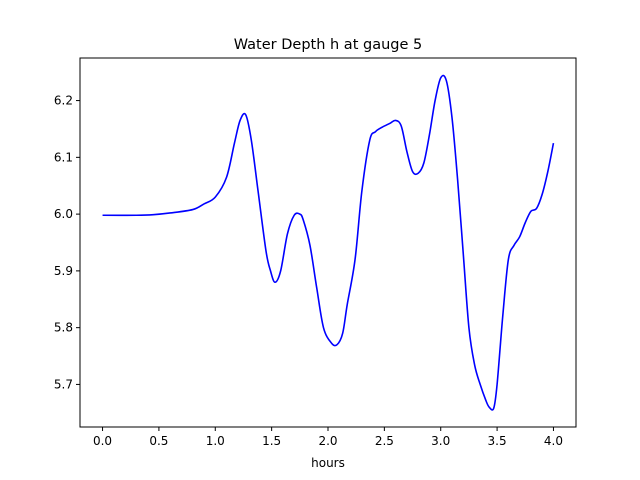 The image size is (640, 480). I want to click on x-tick-label: 2.5, so click(384, 441).